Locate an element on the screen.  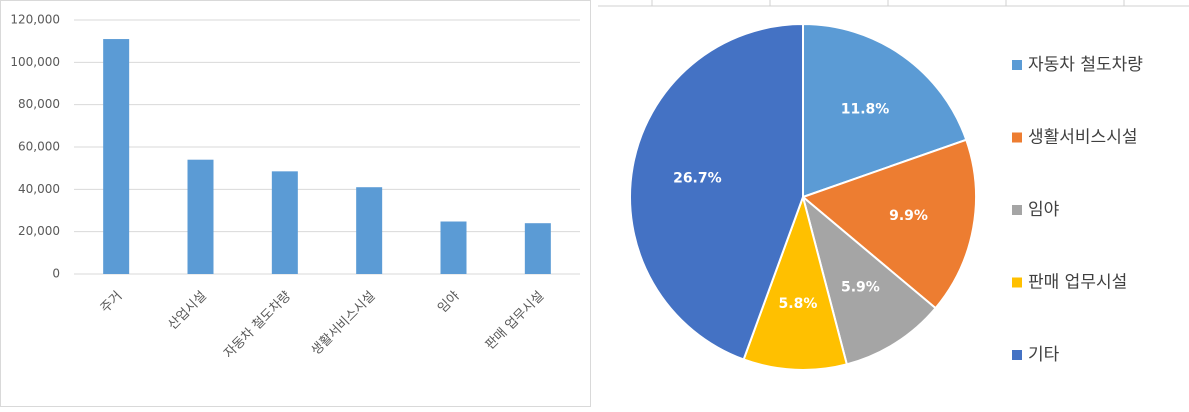
data-label: 5.9% is located at coordinates (860, 288).